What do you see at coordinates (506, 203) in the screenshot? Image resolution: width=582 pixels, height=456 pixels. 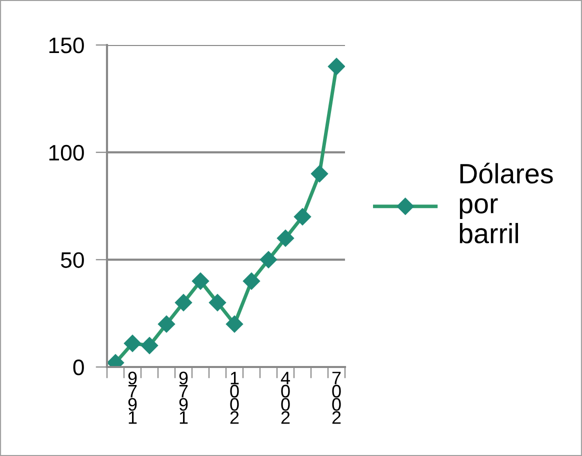 I see `legend-label: Dólares por barril` at bounding box center [506, 203].